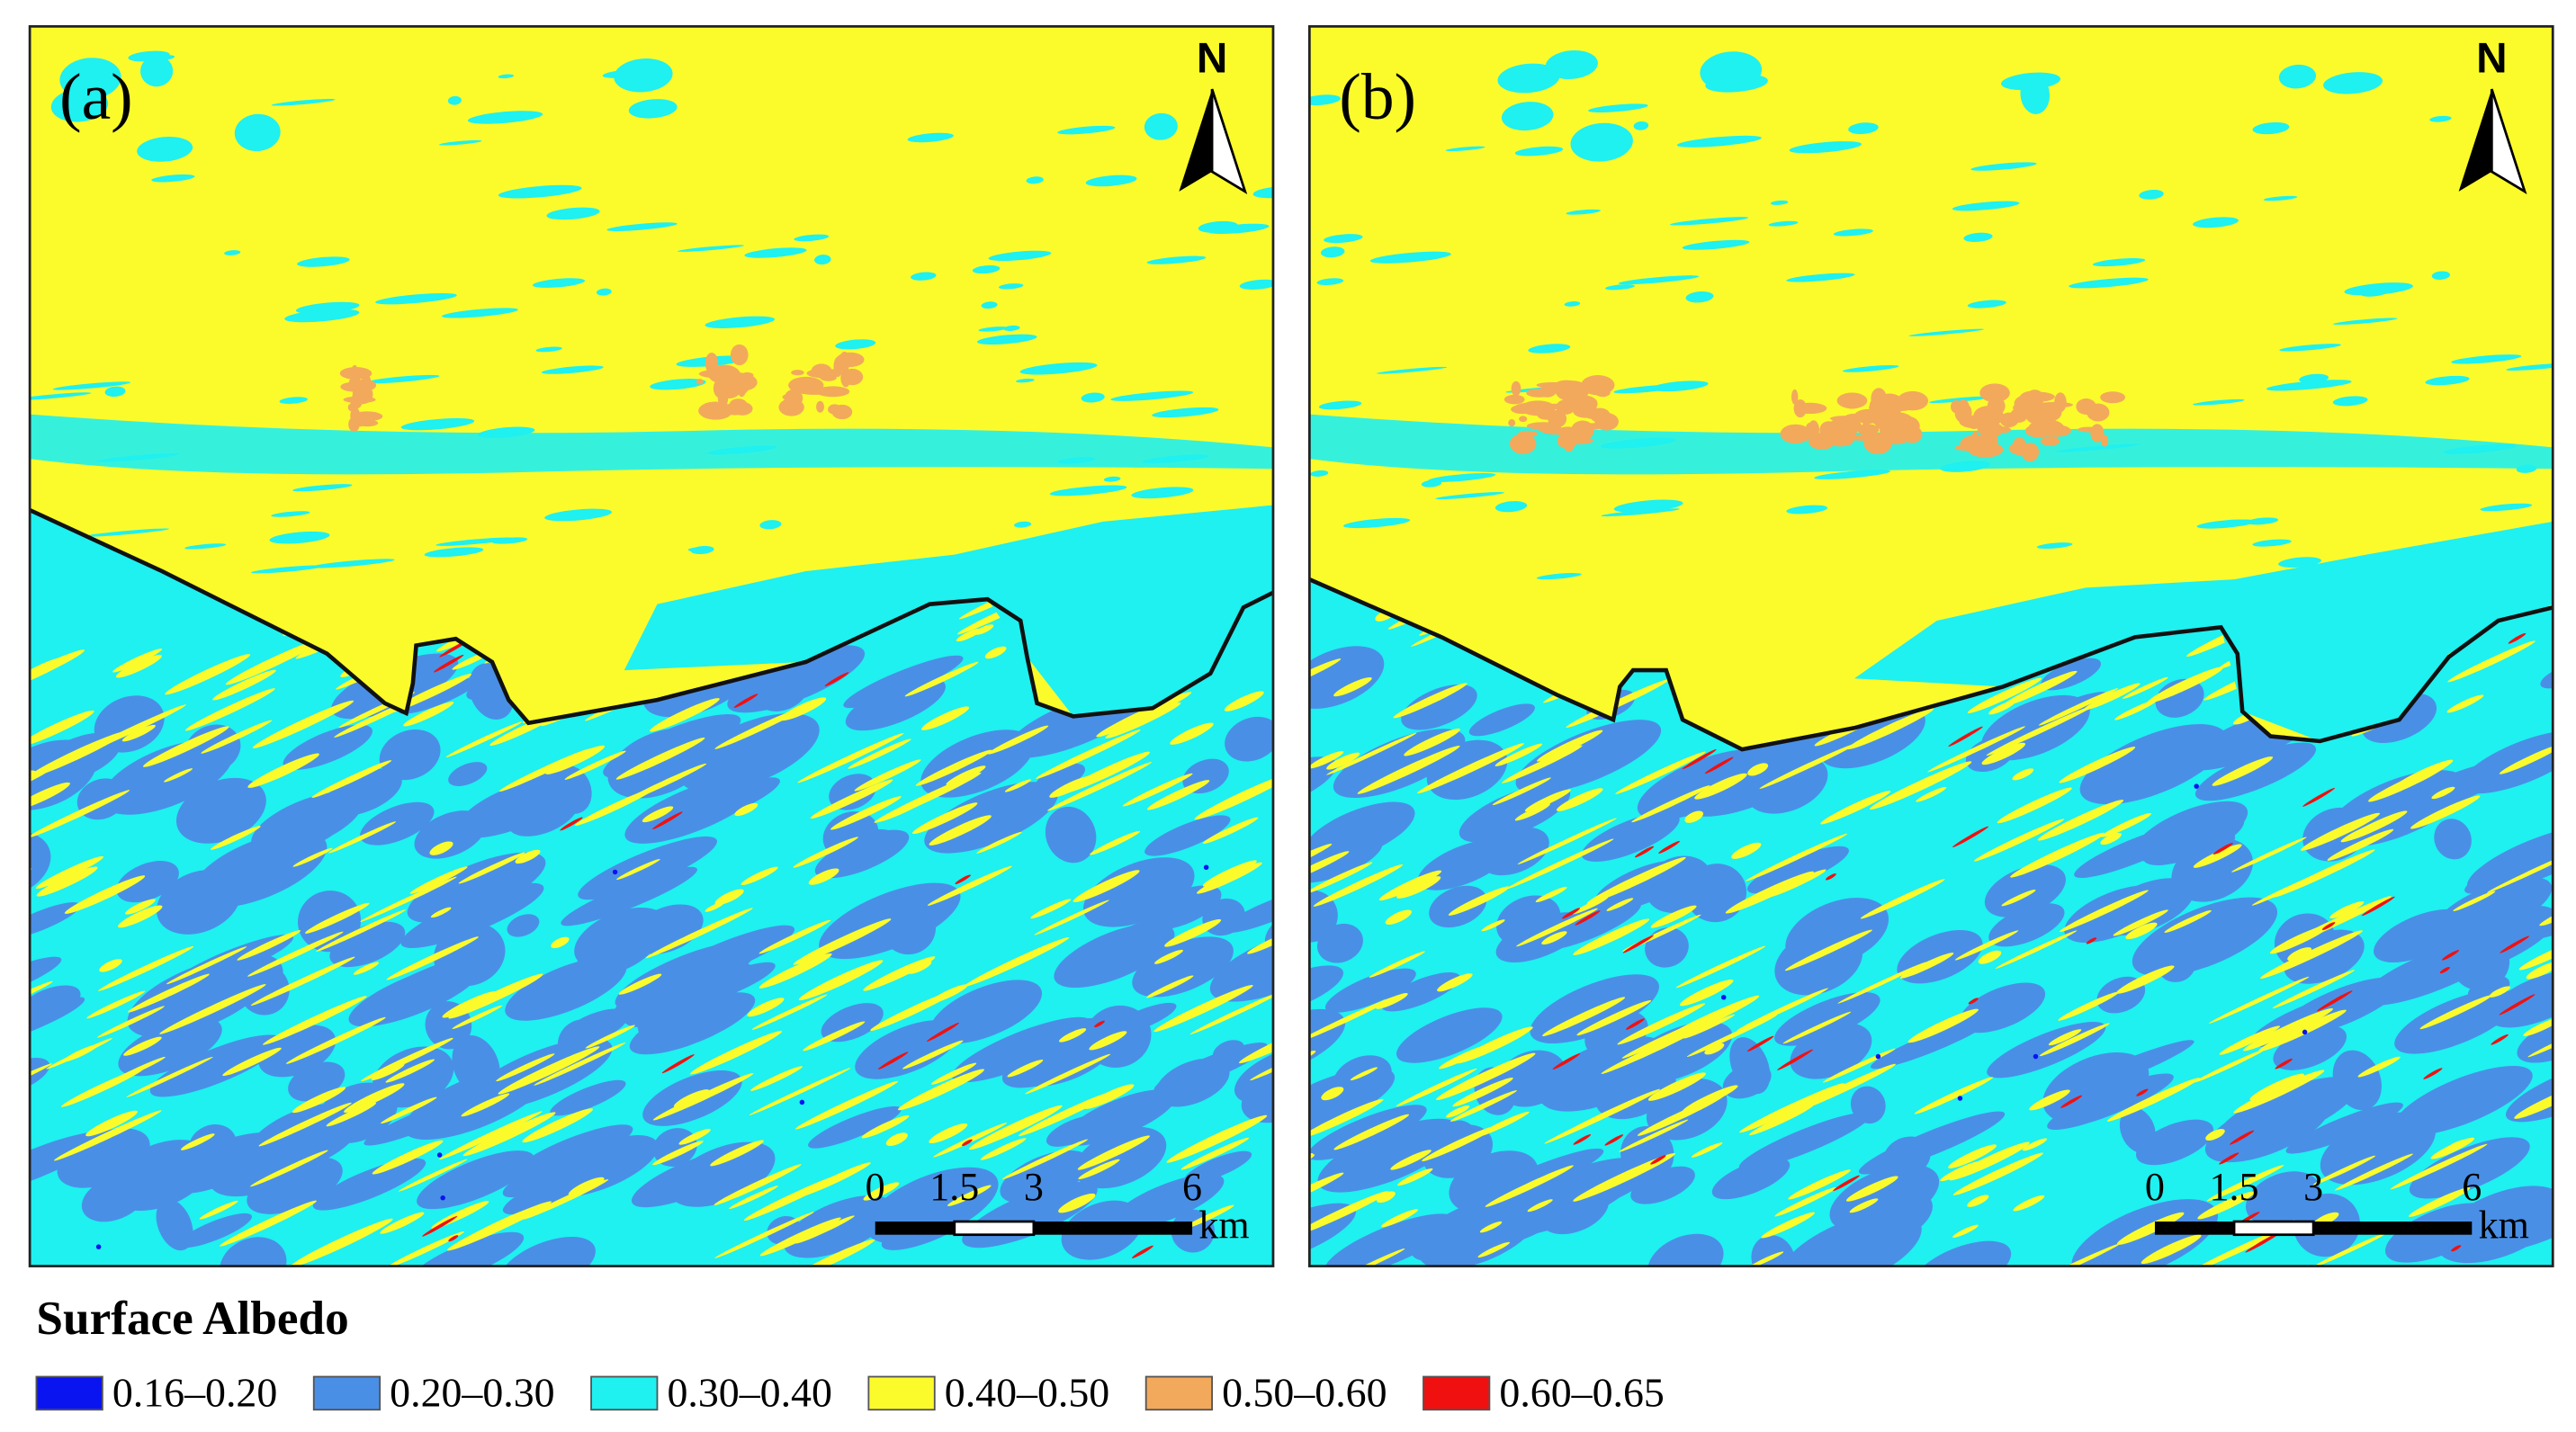 Image resolution: width=2576 pixels, height=1432 pixels. Describe the element at coordinates (954, 1187) in the screenshot. I see `scale-label: 1.5` at that location.